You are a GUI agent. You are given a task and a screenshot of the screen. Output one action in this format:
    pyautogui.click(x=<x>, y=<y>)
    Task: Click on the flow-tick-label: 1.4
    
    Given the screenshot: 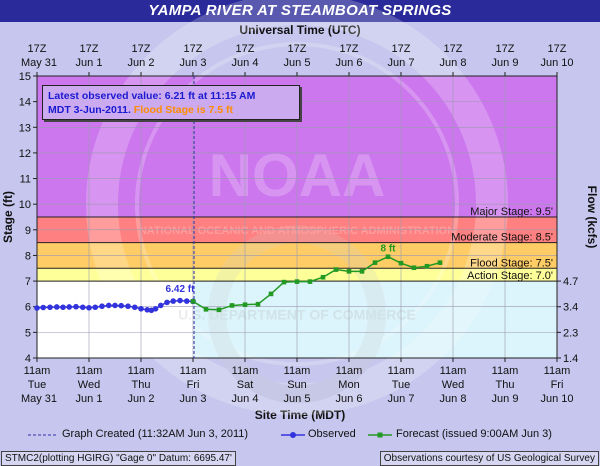 What is the action you would take?
    pyautogui.click(x=570, y=359)
    